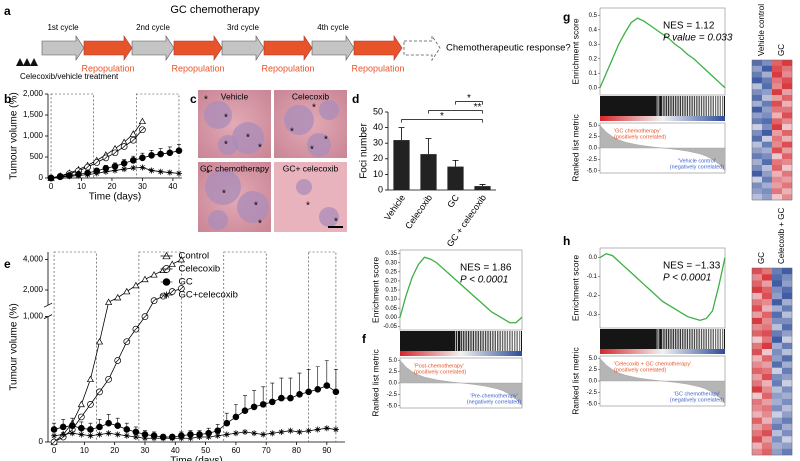 This screenshot has width=800, height=461. What do you see at coordinates (391, 309) in the screenshot?
I see `y-tick-label: 0.05` at bounding box center [391, 309].